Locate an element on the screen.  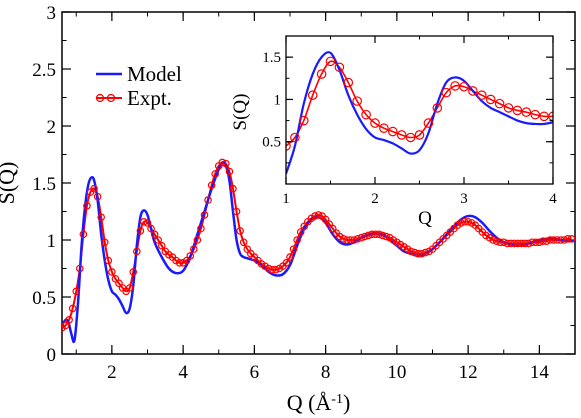
y-tick-label: 2.5 is located at coordinates (44, 70).